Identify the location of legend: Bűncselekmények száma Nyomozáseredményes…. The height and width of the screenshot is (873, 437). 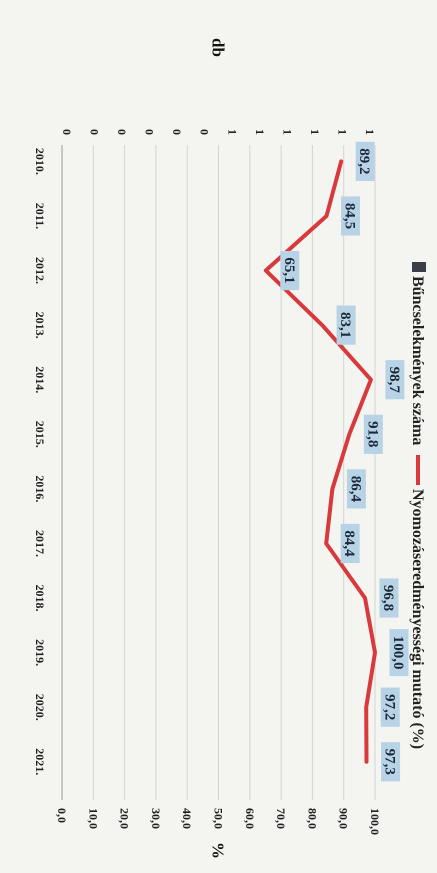
(417, 505).